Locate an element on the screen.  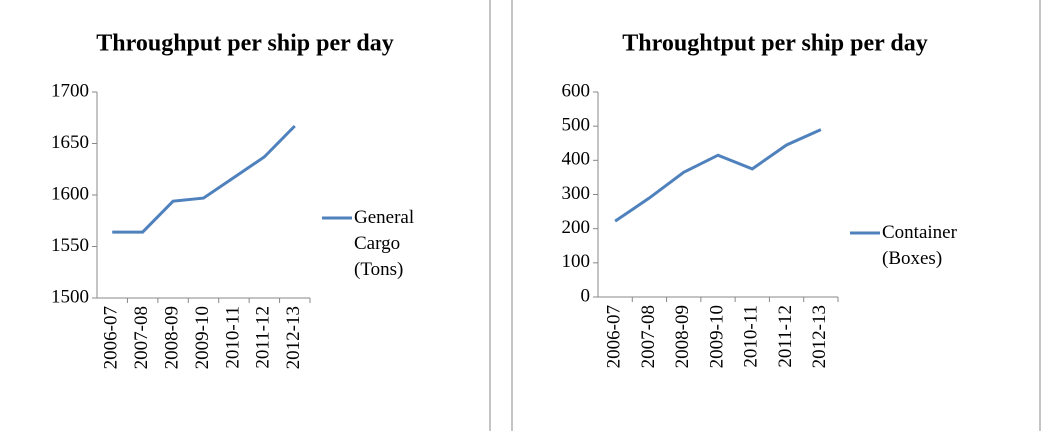
y-tick-label: 1550 is located at coordinates (70, 245).